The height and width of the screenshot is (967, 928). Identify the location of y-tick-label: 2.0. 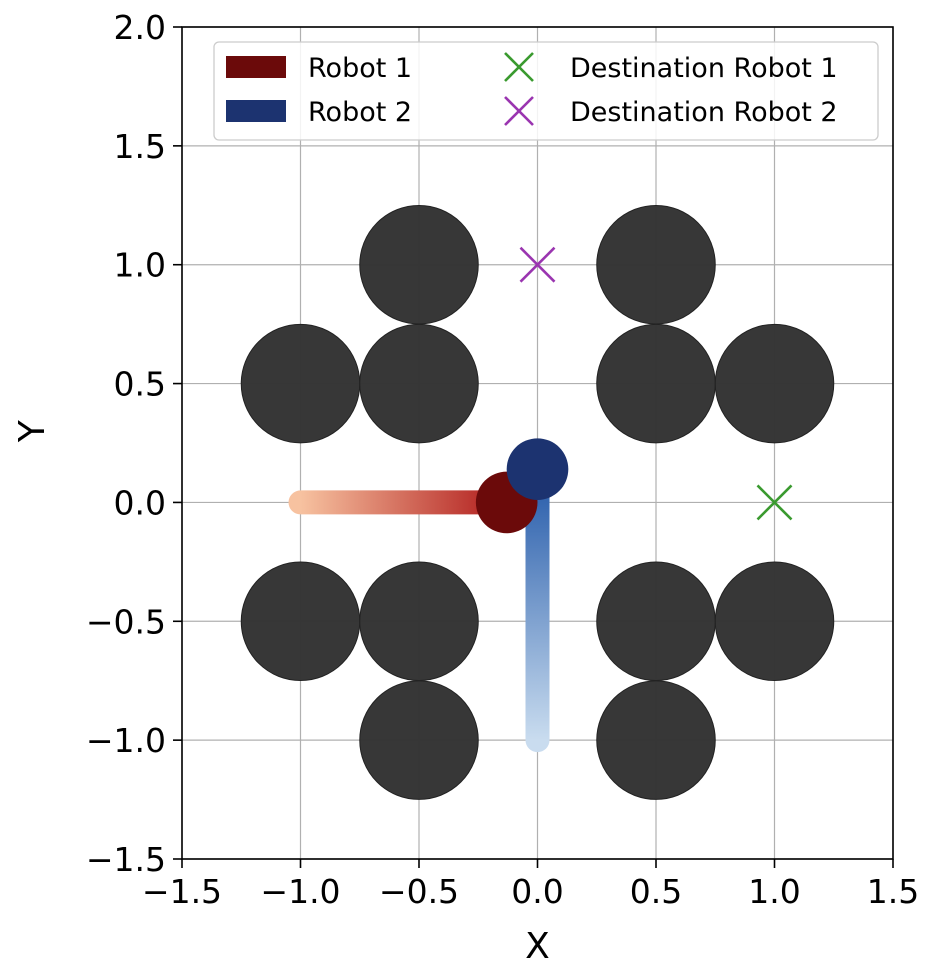
(140, 27).